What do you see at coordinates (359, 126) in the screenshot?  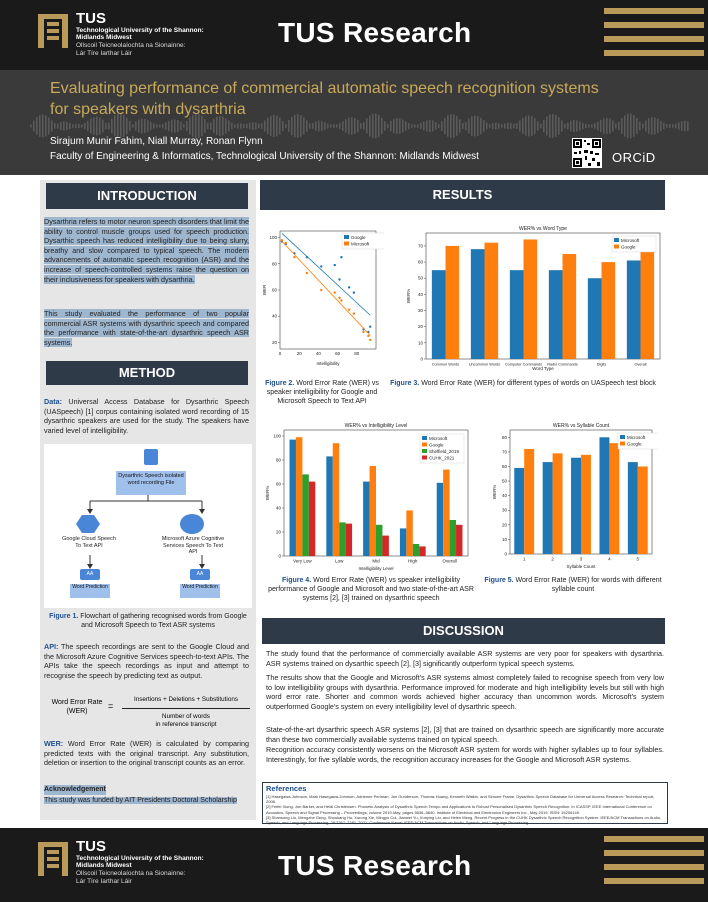 I see `waveform-decoration` at bounding box center [359, 126].